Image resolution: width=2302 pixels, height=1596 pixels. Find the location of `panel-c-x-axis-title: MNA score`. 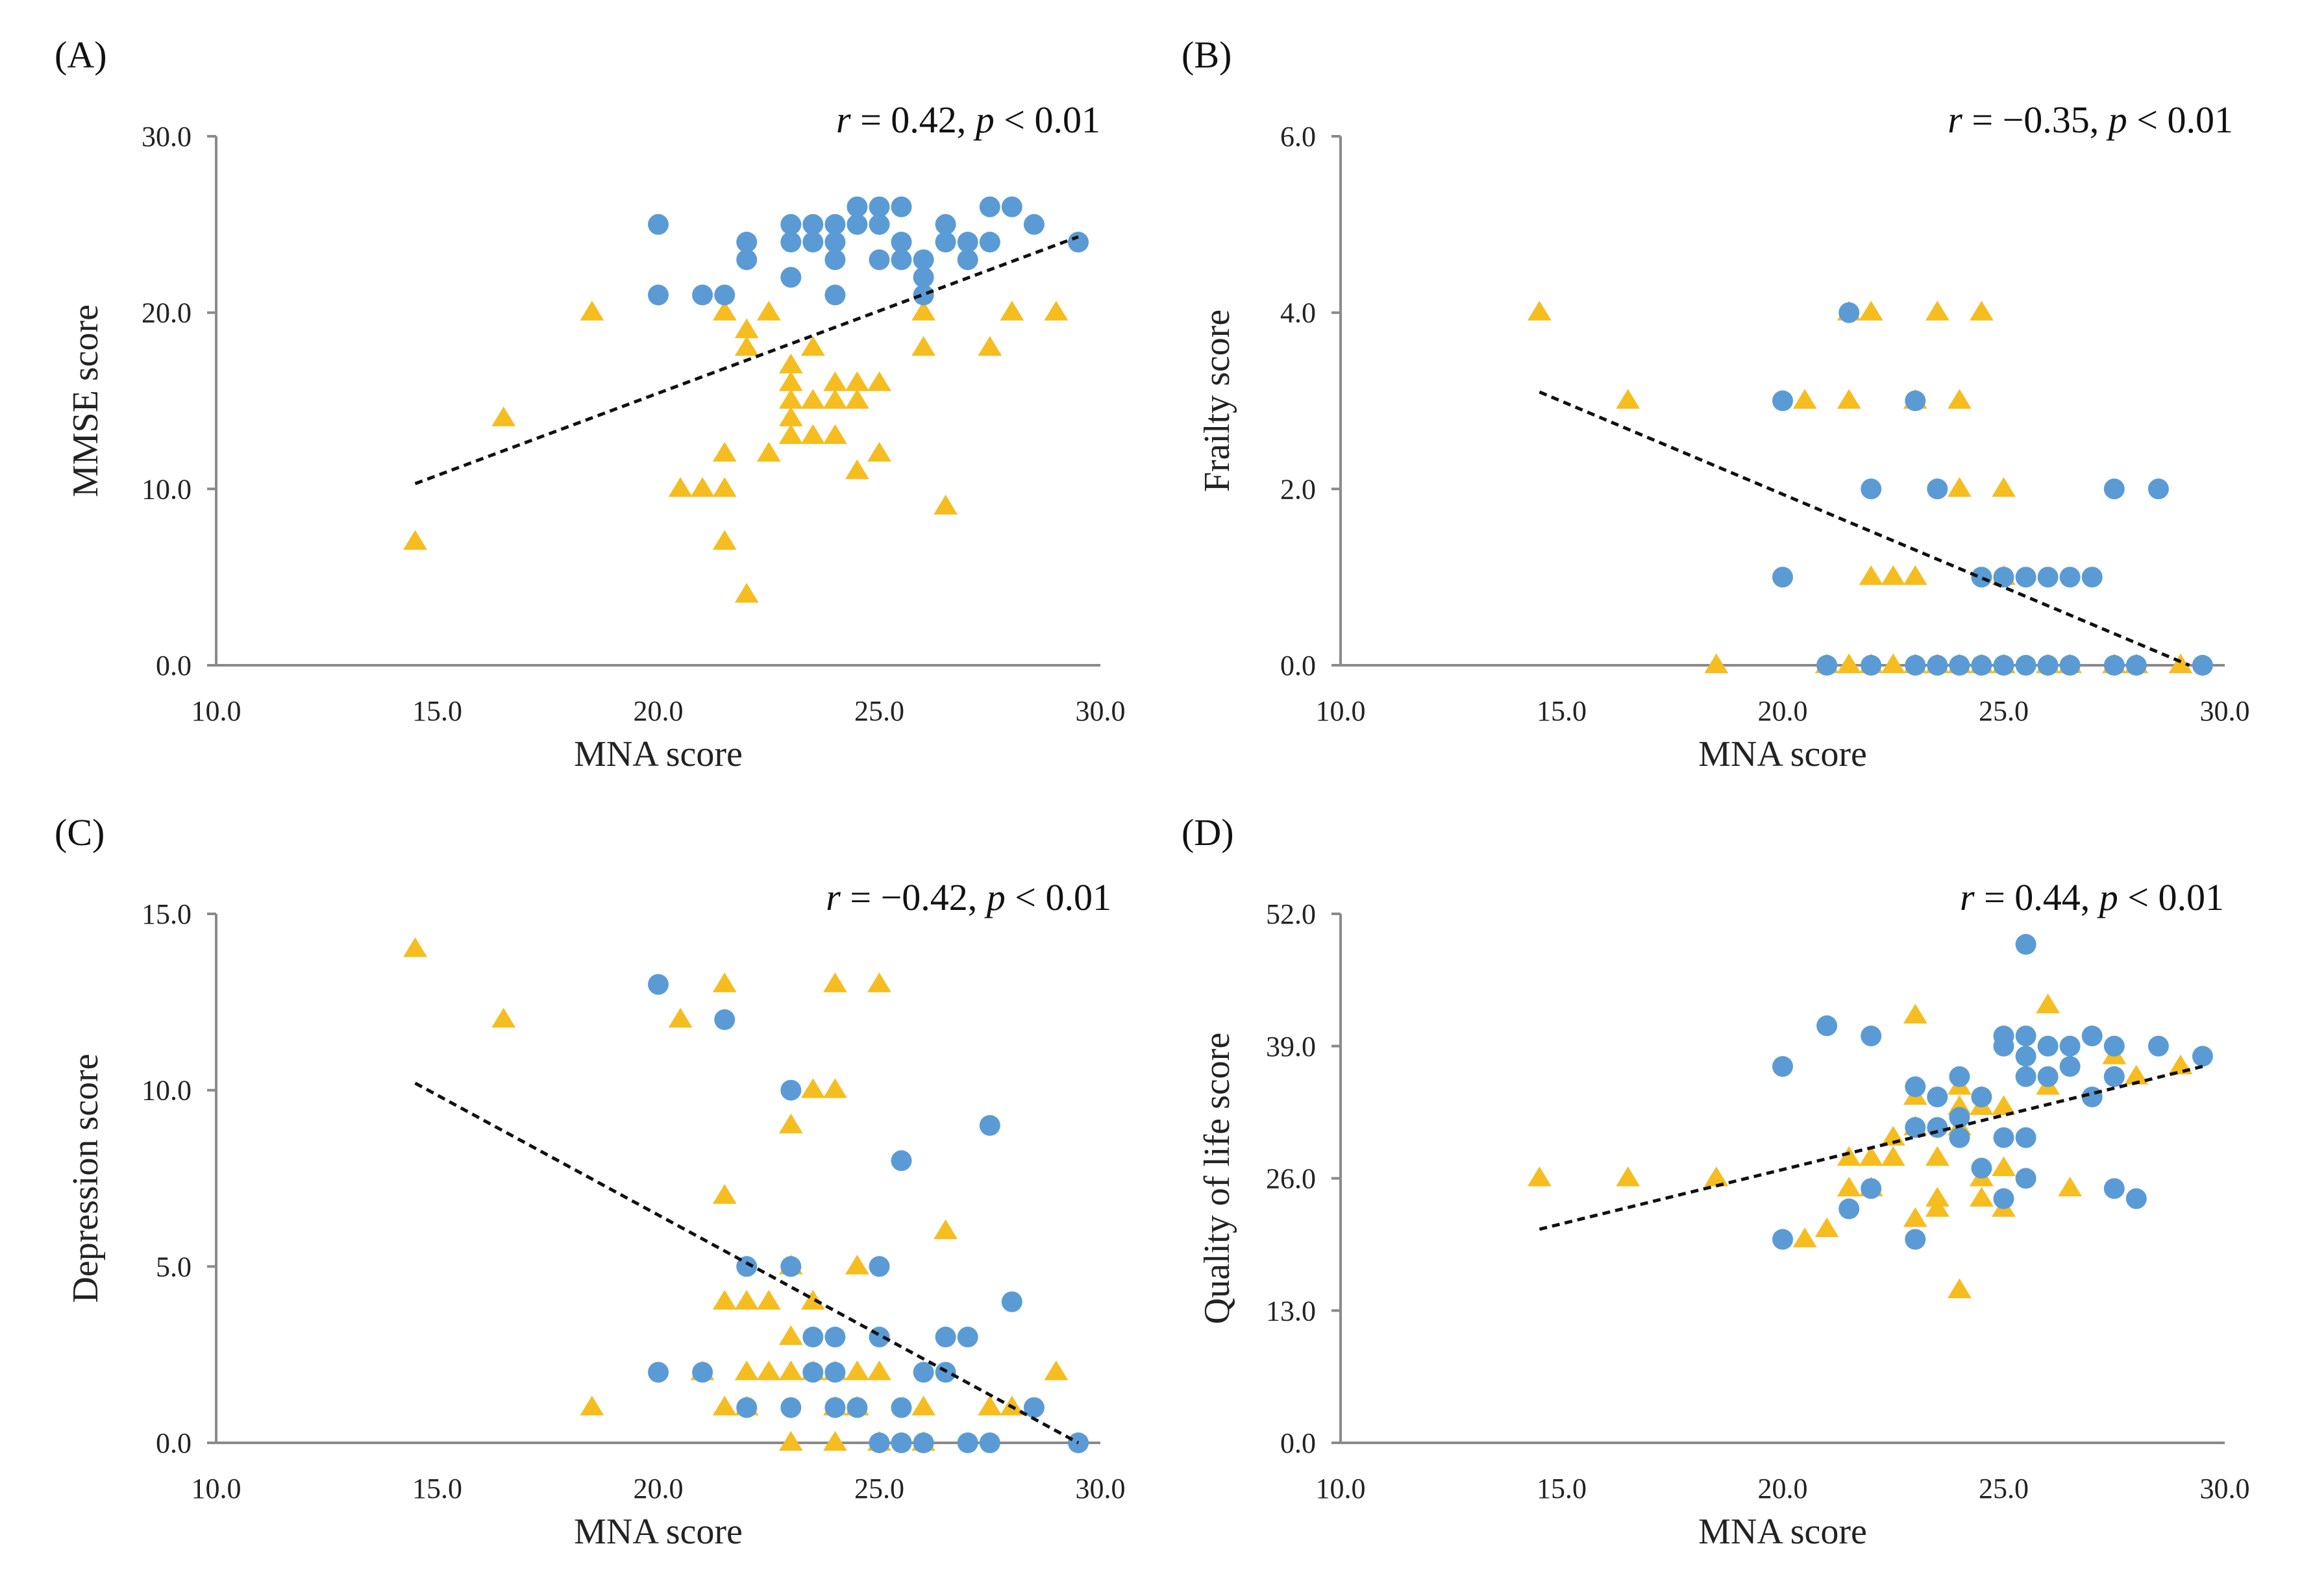

panel-c-x-axis-title: MNA score is located at coordinates (658, 1532).